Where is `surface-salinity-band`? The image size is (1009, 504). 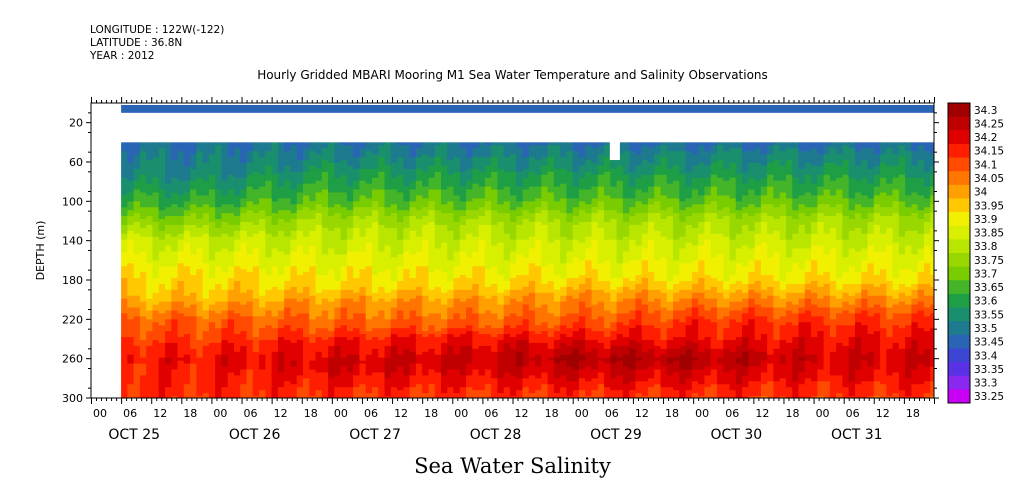
surface-salinity-band is located at coordinates (527, 109).